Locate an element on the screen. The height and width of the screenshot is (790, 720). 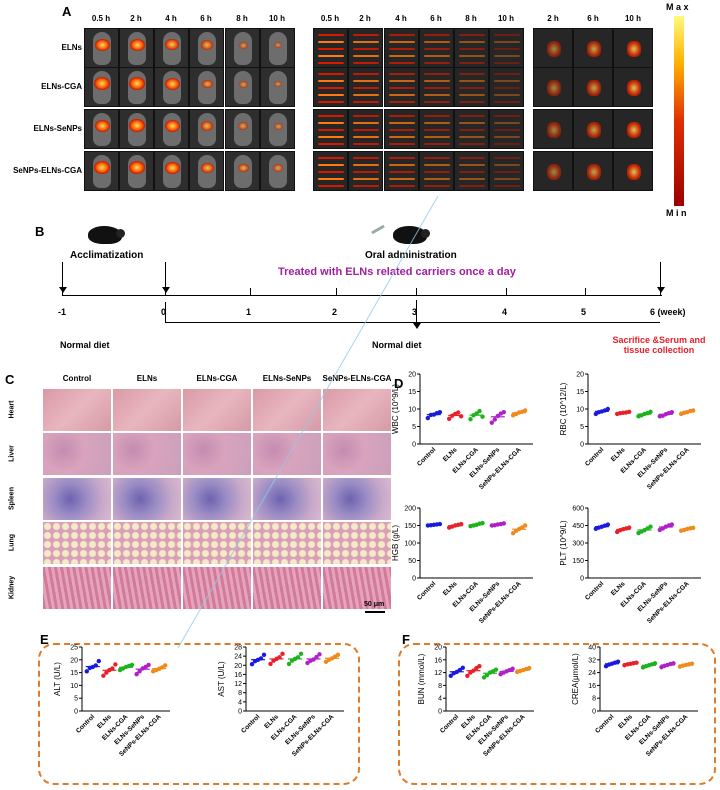
mouse-head-icon is located at coordinates (120, 233).